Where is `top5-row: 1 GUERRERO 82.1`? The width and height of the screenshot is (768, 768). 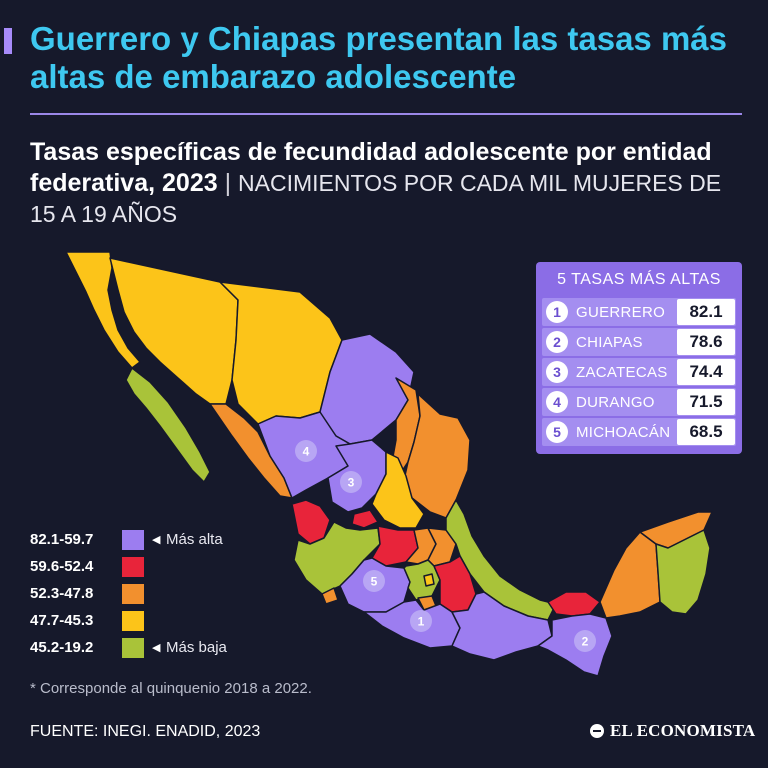
top5-row: 1 GUERRERO 82.1 is located at coordinates (639, 312).